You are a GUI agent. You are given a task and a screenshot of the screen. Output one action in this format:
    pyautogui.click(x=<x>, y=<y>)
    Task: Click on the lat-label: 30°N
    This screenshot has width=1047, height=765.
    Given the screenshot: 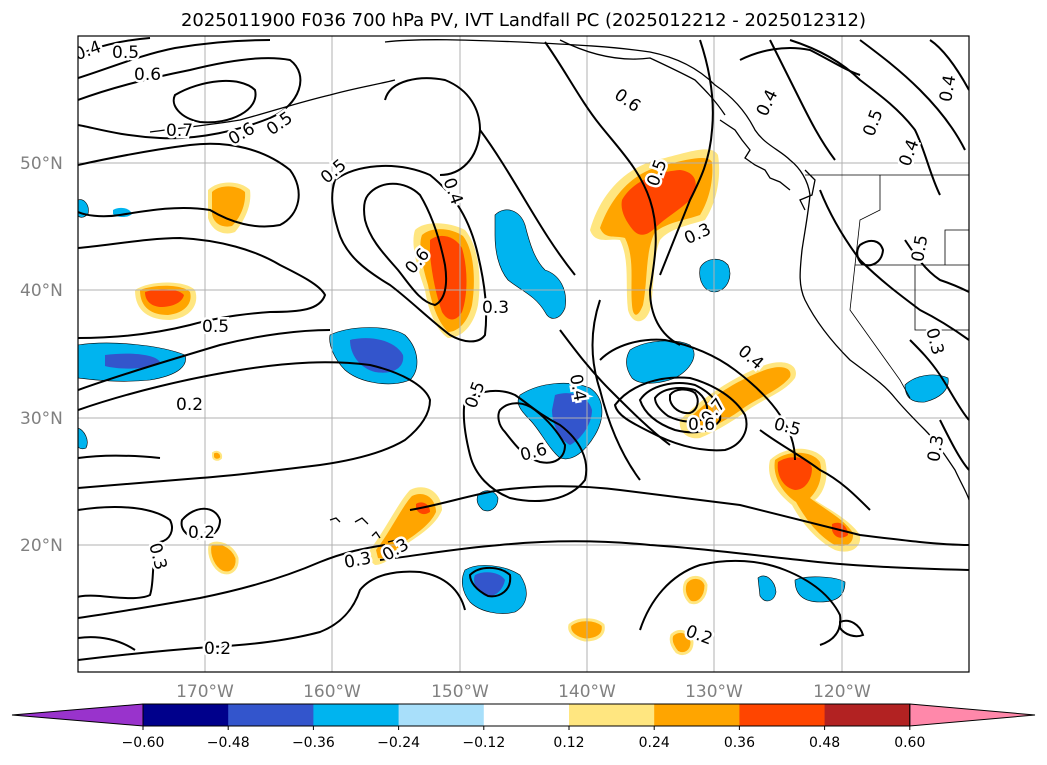 What is the action you would take?
    pyautogui.click(x=41, y=419)
    